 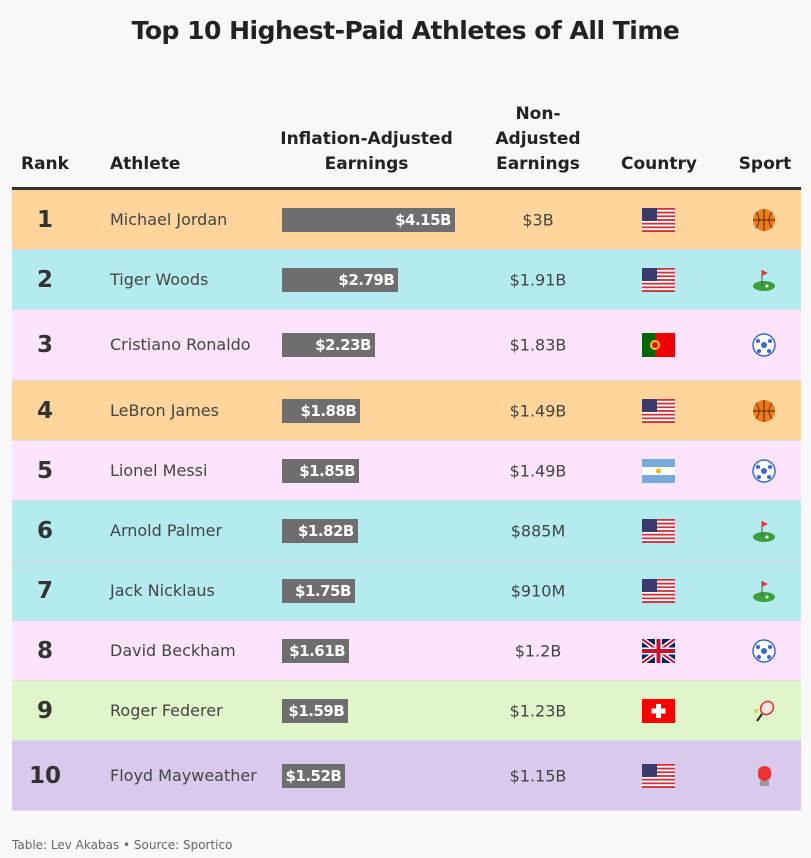 What do you see at coordinates (765, 164) in the screenshot?
I see `header-sport: Sport` at bounding box center [765, 164].